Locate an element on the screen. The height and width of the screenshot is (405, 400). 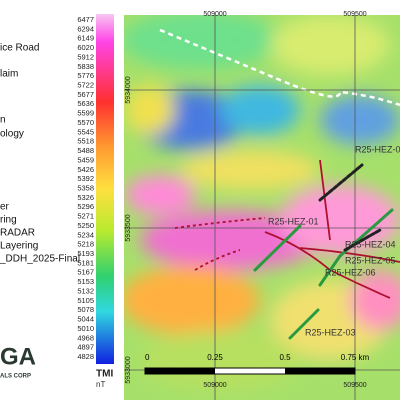
colorbar-label: 5518 is located at coordinates (85, 141).